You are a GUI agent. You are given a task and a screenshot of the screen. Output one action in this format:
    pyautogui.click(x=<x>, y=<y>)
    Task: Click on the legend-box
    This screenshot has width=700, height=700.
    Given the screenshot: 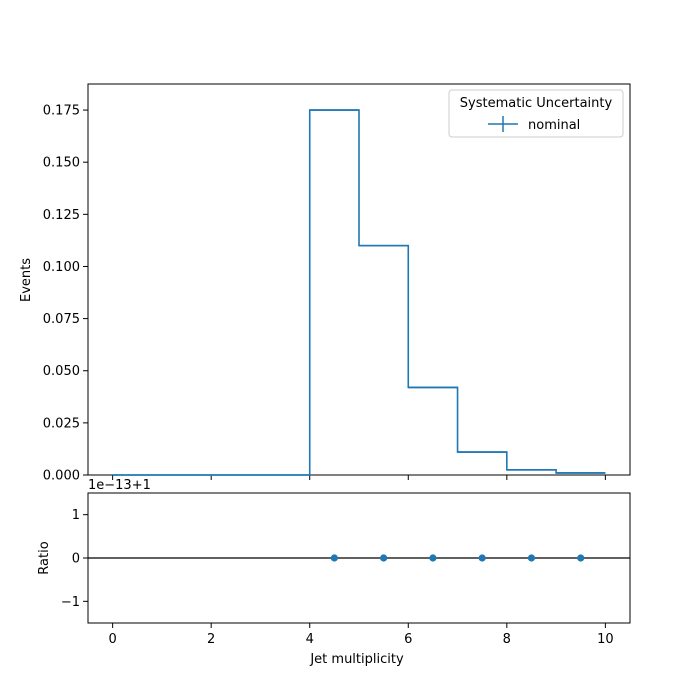 What is the action you would take?
    pyautogui.click(x=536, y=113)
    